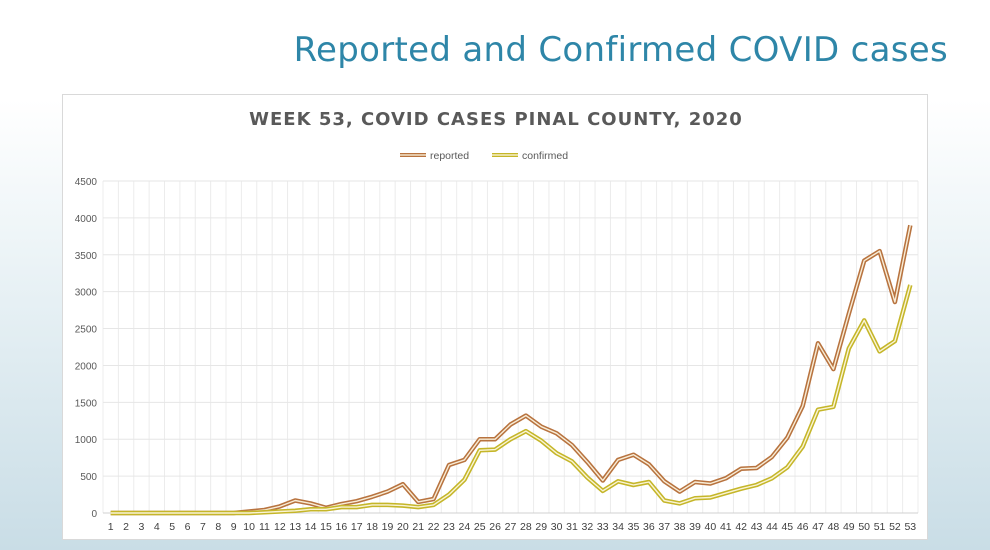  I want to click on x-tick-label: 6, so click(188, 527).